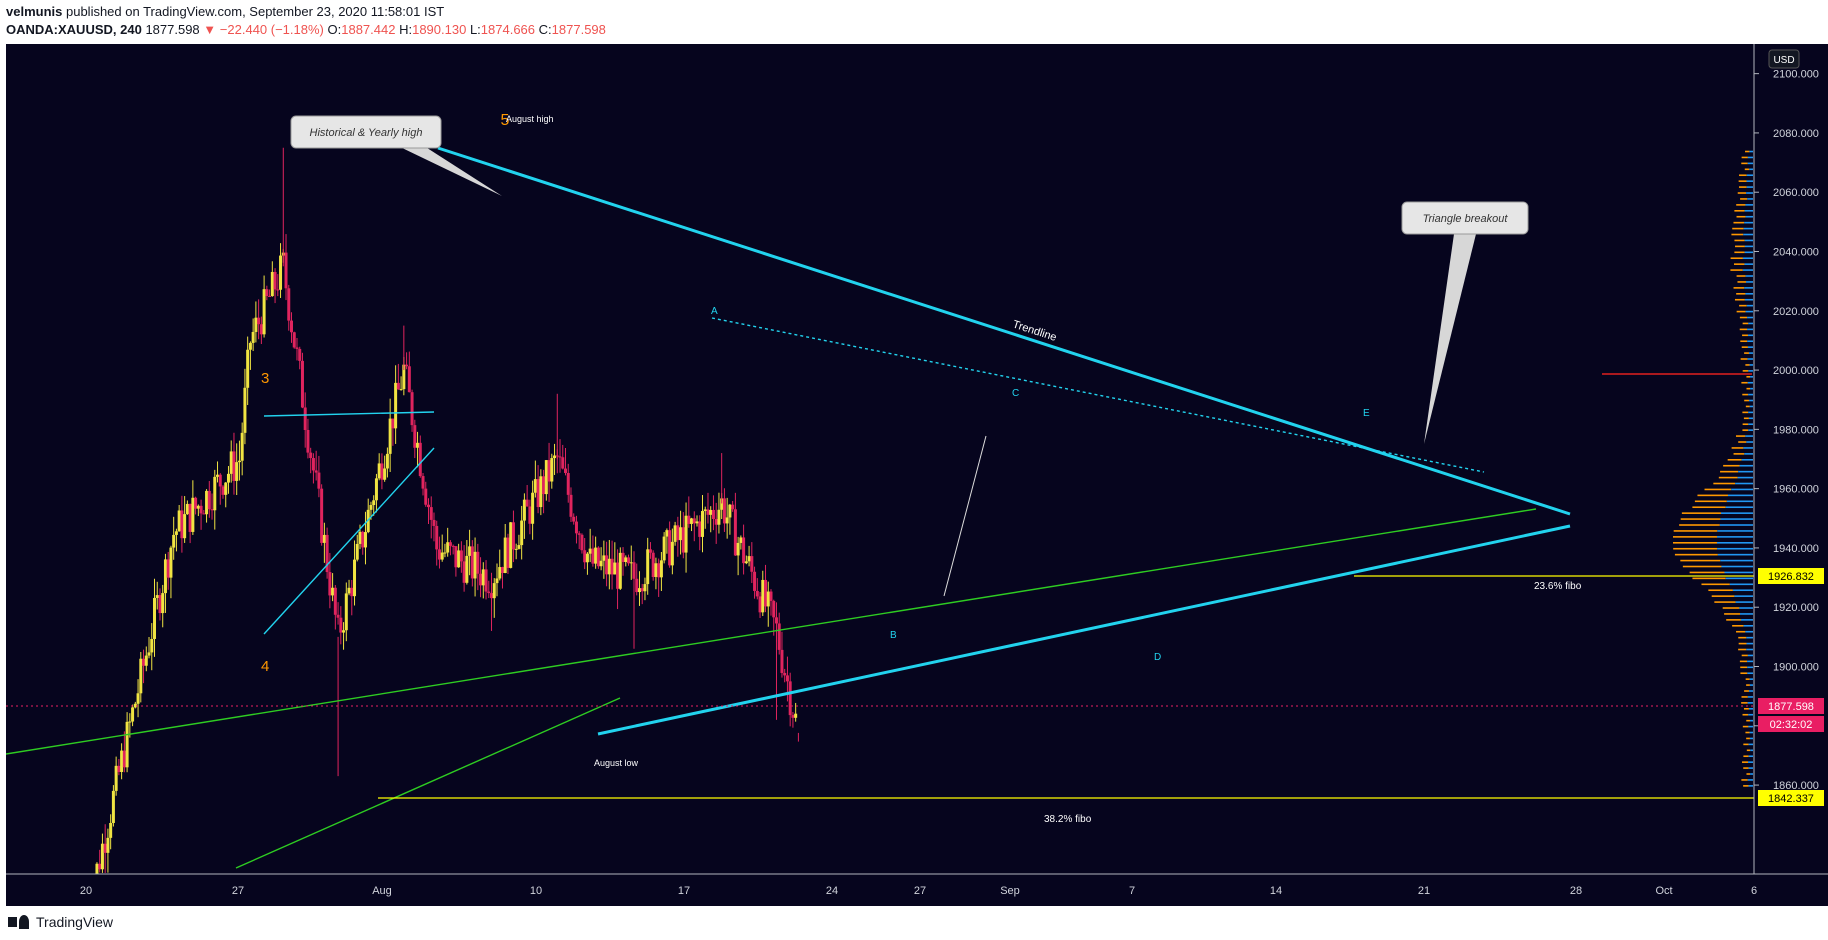 This screenshot has height=940, width=1828. What do you see at coordinates (396, 155) in the screenshot?
I see `historical-high-callout: Historical & Yearly high` at bounding box center [396, 155].